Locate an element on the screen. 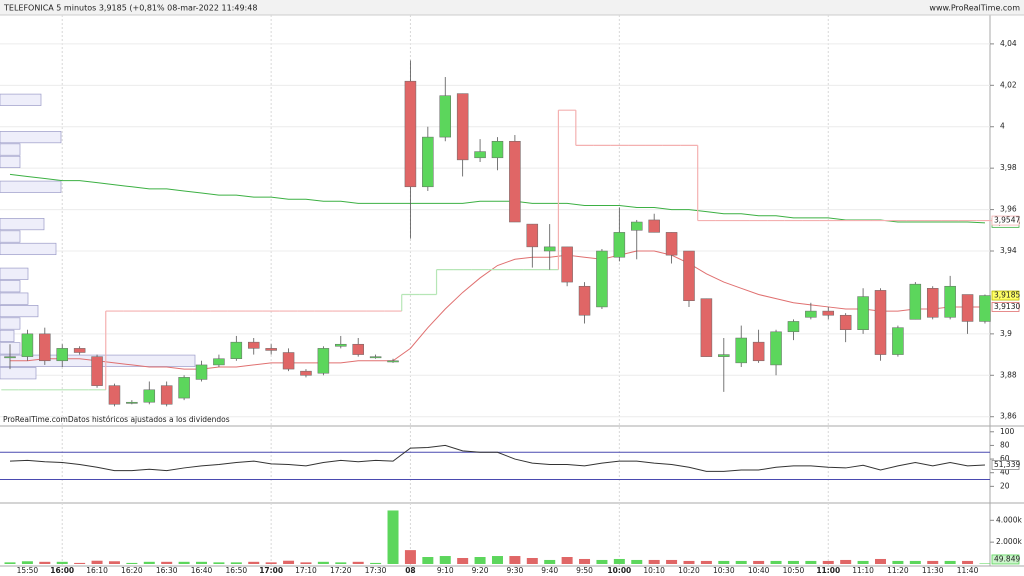 The width and height of the screenshot is (1024, 576). x-tick-label: 17:00 is located at coordinates (271, 570).